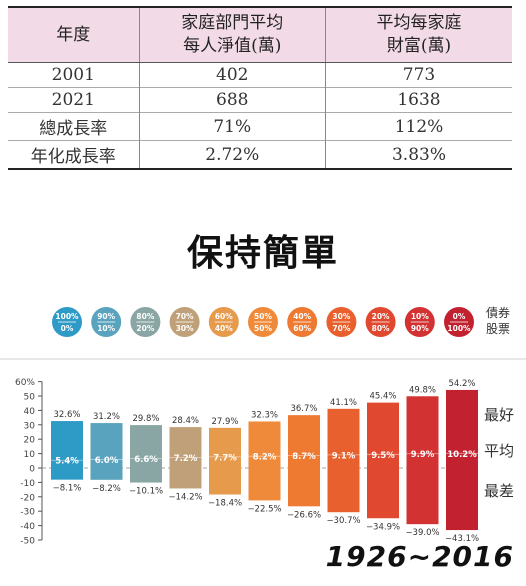  What do you see at coordinates (459, 316) in the screenshot?
I see `legend-bond-pct: 0%` at bounding box center [459, 316].